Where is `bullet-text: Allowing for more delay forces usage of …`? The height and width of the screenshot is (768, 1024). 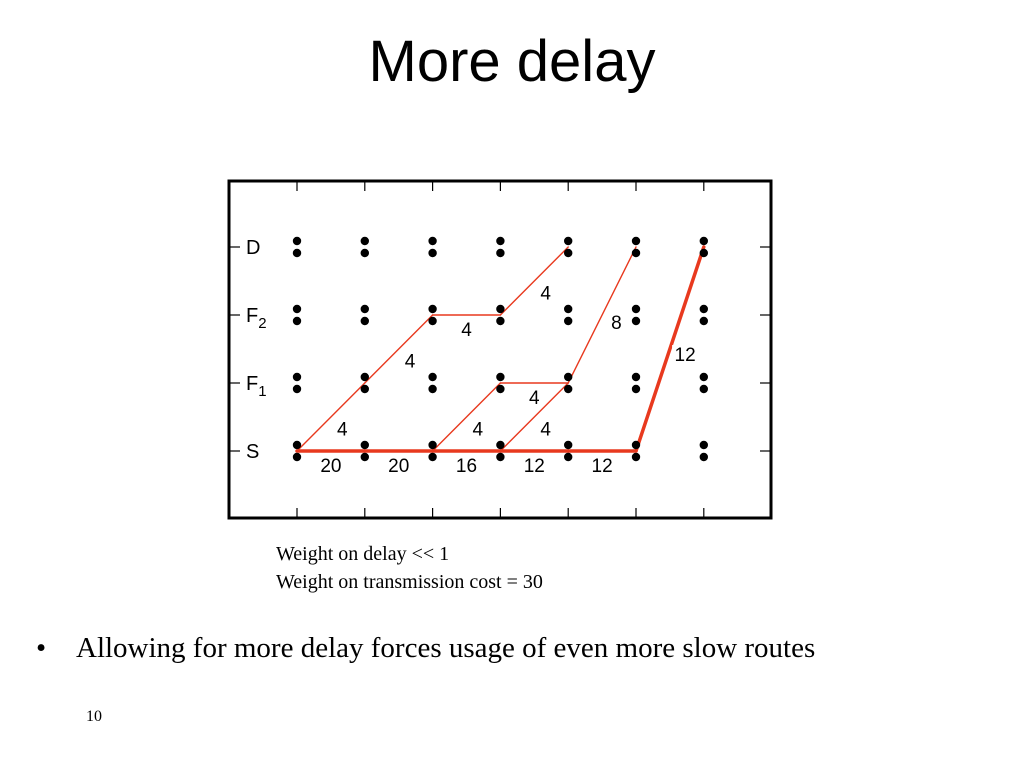 bullet-text: Allowing for more delay forces usage of … is located at coordinates (446, 648).